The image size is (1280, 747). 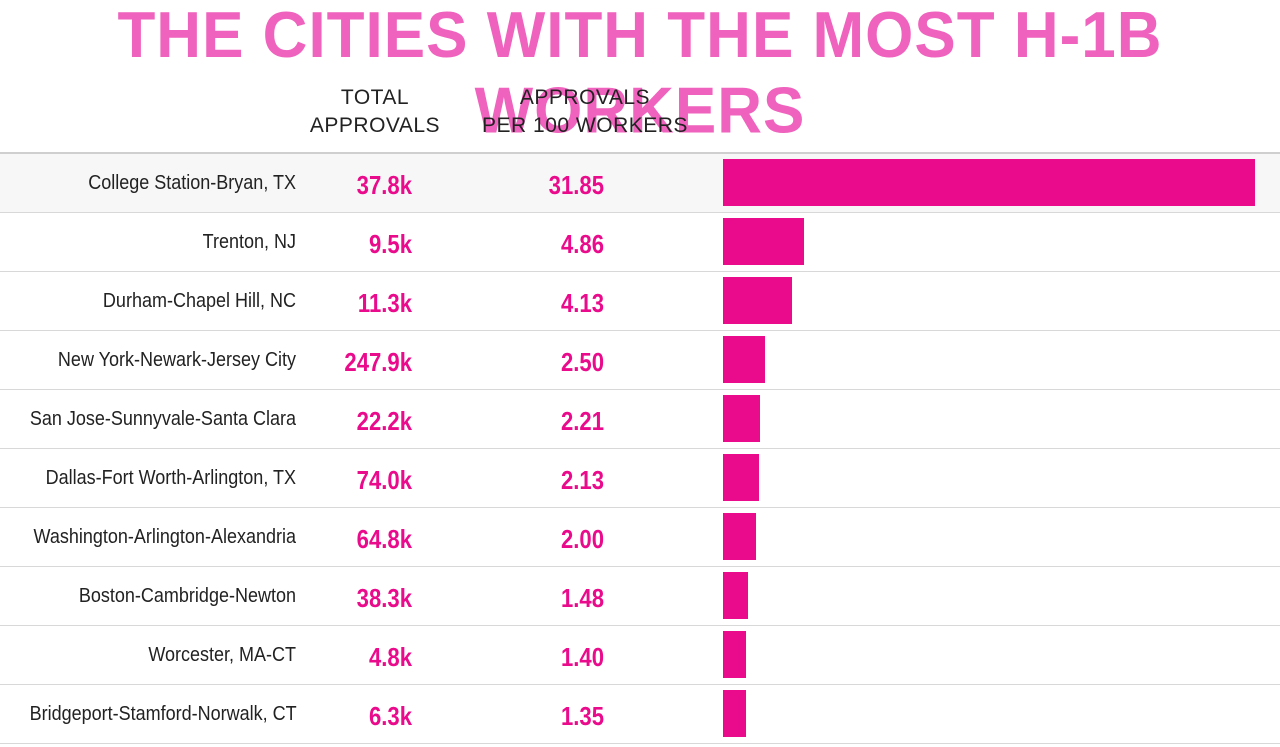 I want to click on table-row: Boston-Cambridge-Newton 38.3k 1.48, so click(x=640, y=596).